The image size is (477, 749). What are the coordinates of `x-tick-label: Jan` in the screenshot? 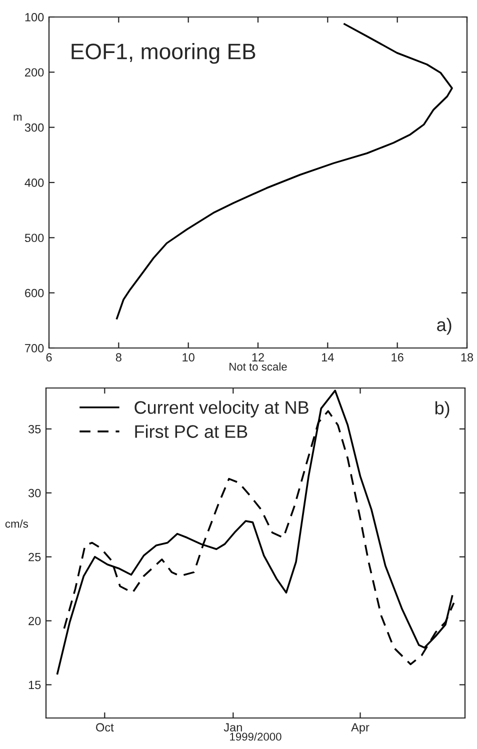 It's located at (233, 727).